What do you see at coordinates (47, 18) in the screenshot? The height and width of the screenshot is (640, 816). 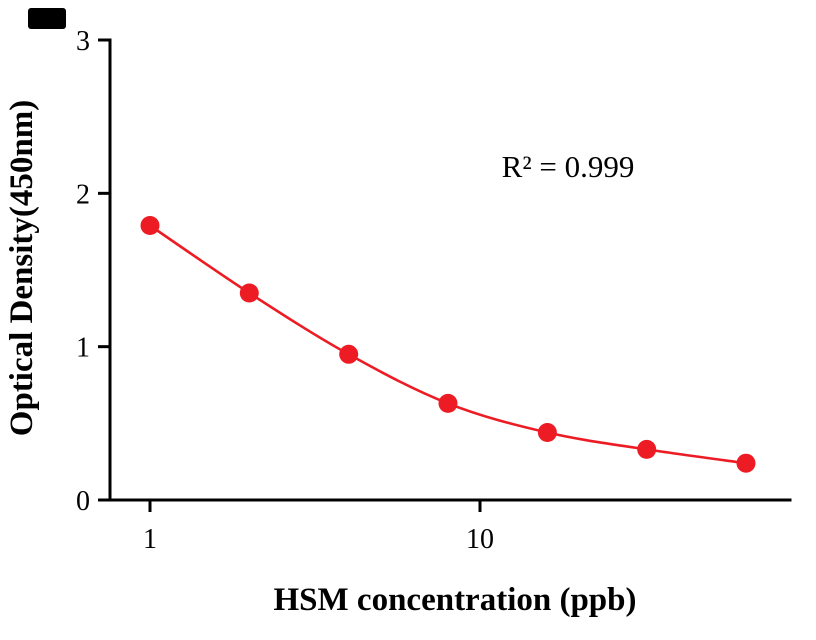 I see `corner-mark` at bounding box center [47, 18].